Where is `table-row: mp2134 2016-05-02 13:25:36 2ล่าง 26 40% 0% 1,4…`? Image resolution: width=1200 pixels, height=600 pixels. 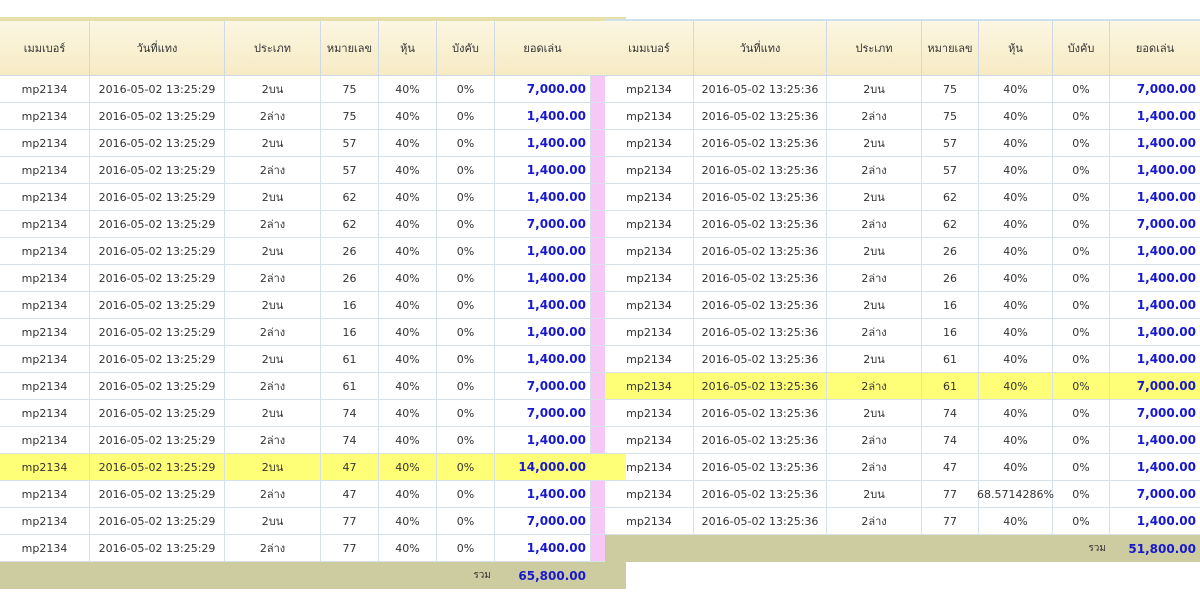 table-row: mp2134 2016-05-02 13:25:36 2ล่าง 26 40% 0% 1,4… is located at coordinates (902, 278).